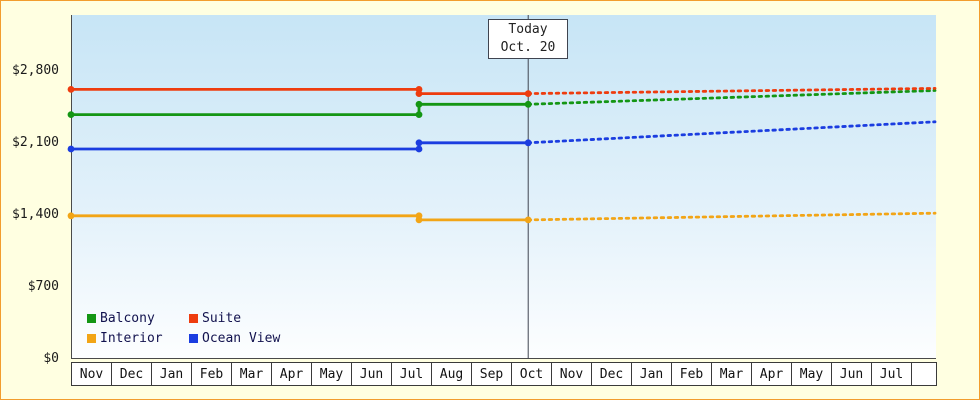  I want to click on legend-item-balcony: Balcony, so click(133, 318).